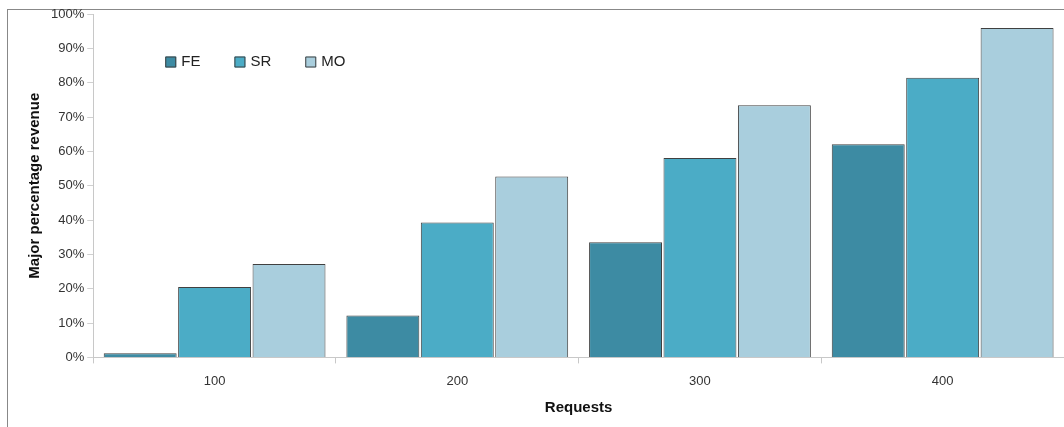 The height and width of the screenshot is (427, 1064). I want to click on y-tick-label: 0%, so click(75, 356).